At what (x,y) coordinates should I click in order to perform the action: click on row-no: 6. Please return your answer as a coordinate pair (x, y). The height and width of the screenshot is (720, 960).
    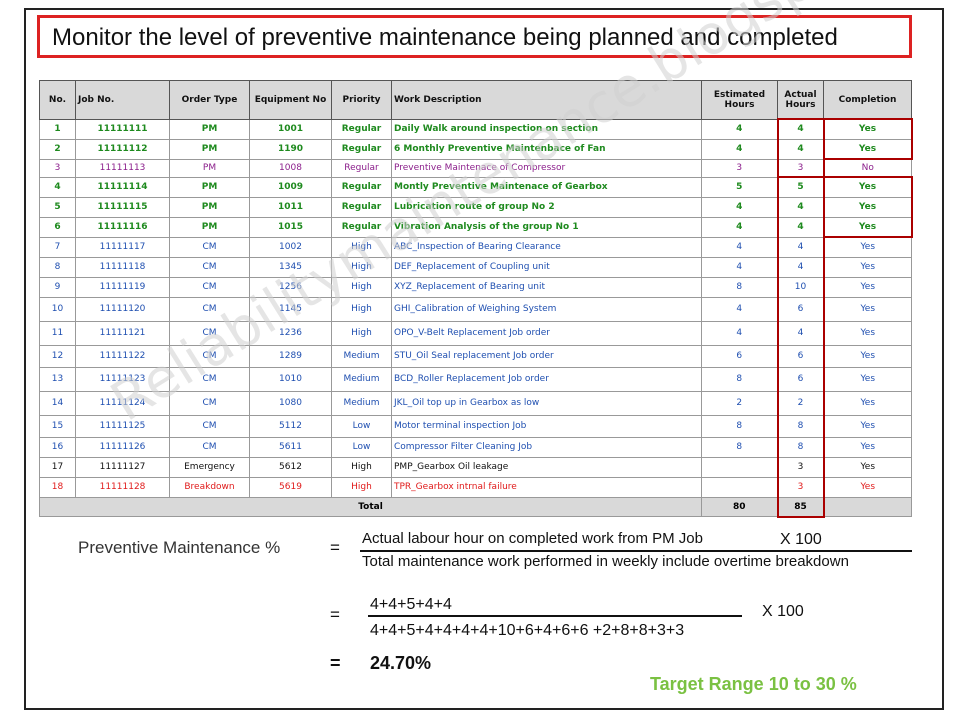
    Looking at the image, I should click on (57, 227).